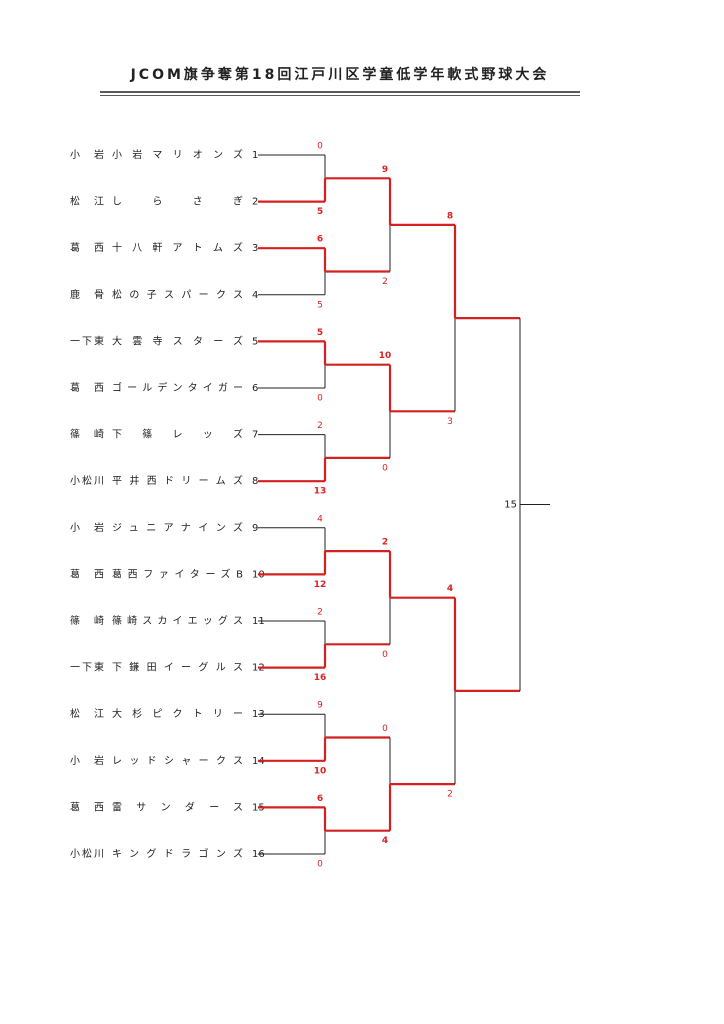 The height and width of the screenshot is (1024, 724). What do you see at coordinates (255, 155) in the screenshot?
I see `team-seed: 1` at bounding box center [255, 155].